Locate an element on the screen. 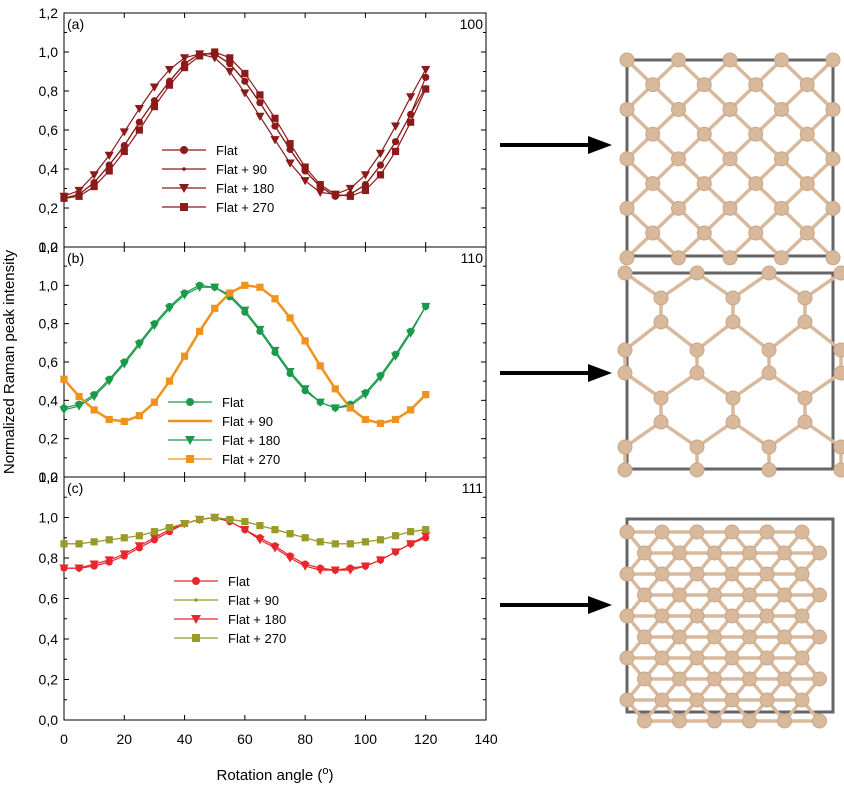 The width and height of the screenshot is (844, 786). y-tick-label: 1,2 is located at coordinates (49, 247).